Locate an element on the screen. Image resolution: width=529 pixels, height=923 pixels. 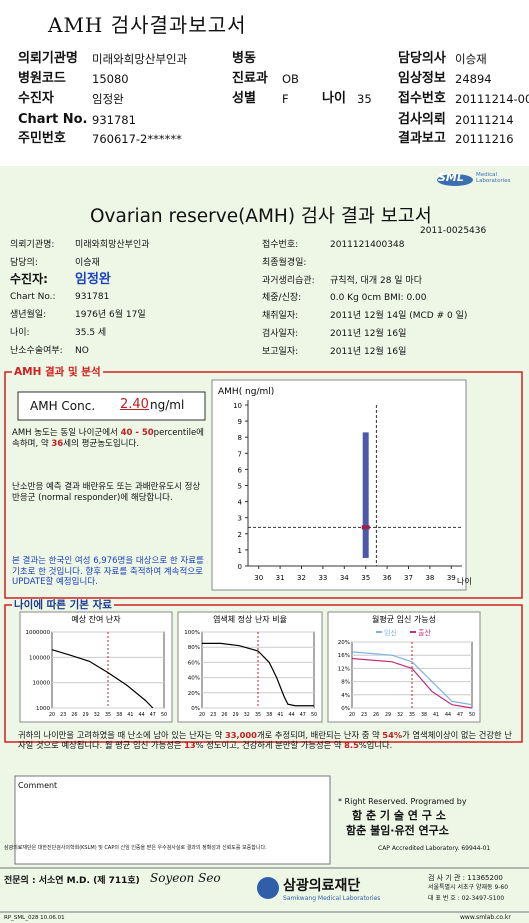
value: 0.0 Kg 0cm BMI: 0.00 is located at coordinates (378, 298).